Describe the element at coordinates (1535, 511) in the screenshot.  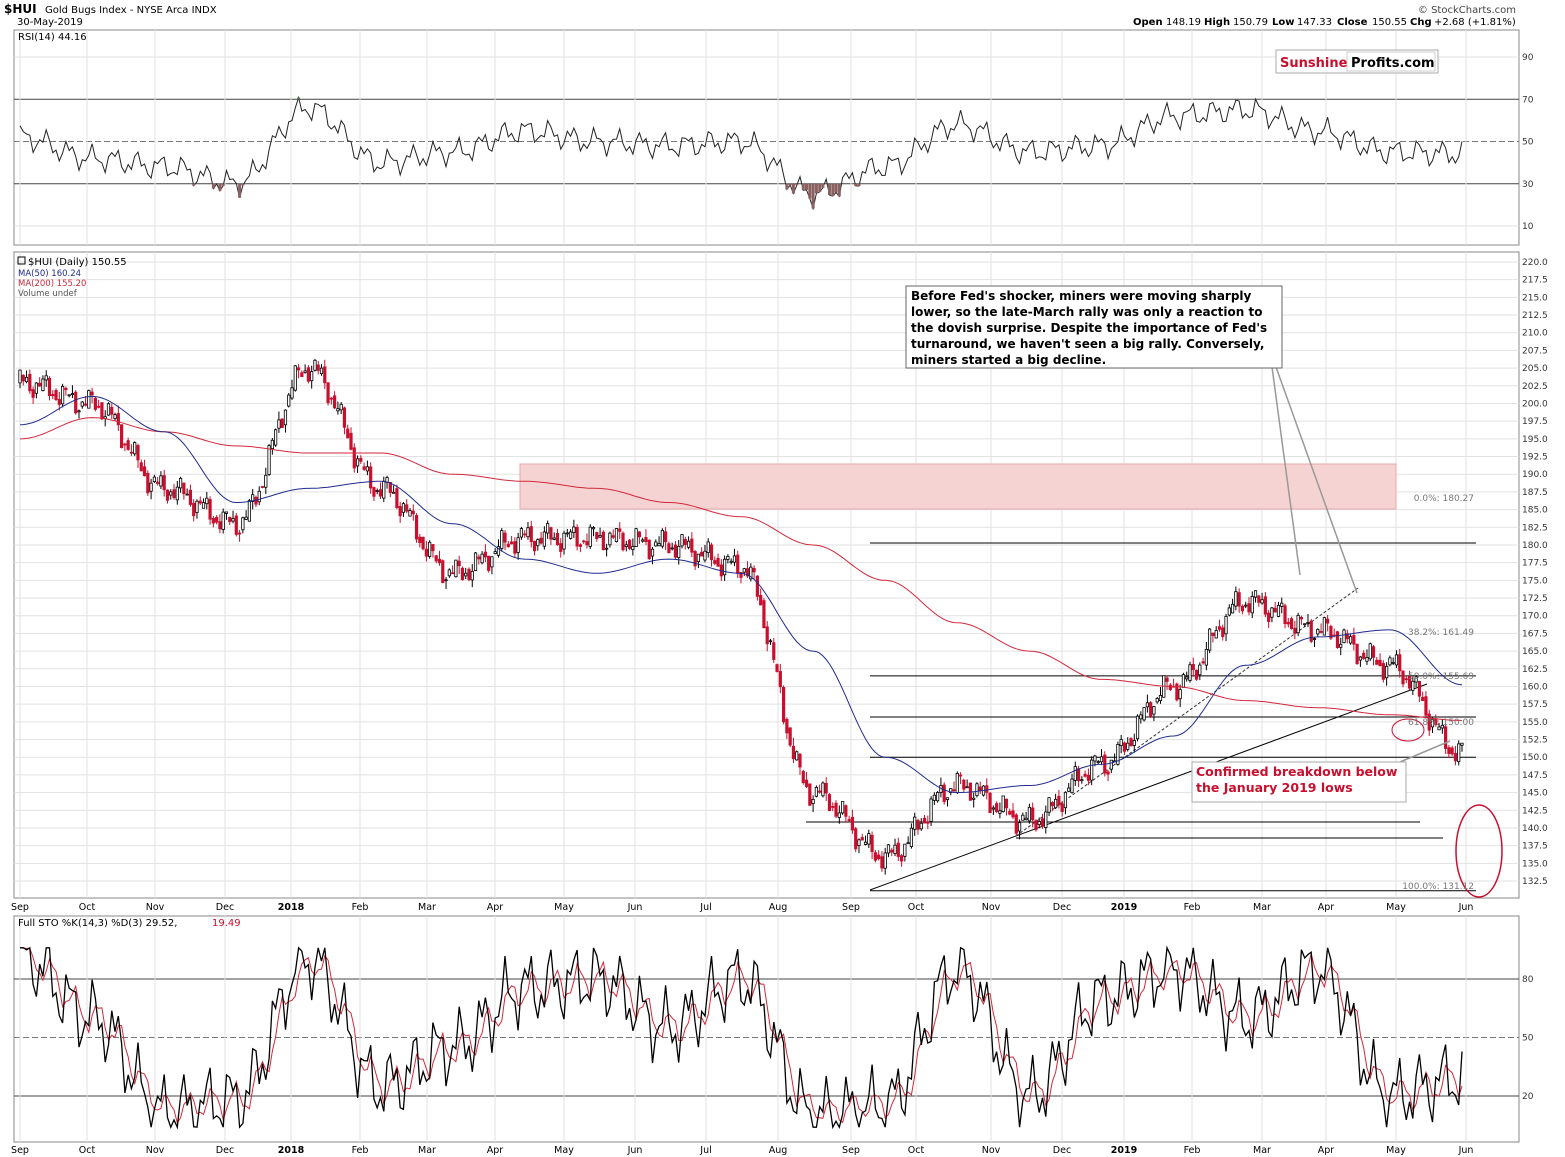
I see `price-tick-label: 185.0` at that location.